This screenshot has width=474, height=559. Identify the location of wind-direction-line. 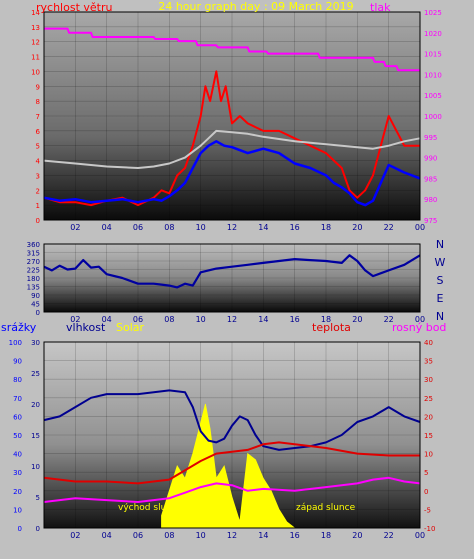
(232, 271).